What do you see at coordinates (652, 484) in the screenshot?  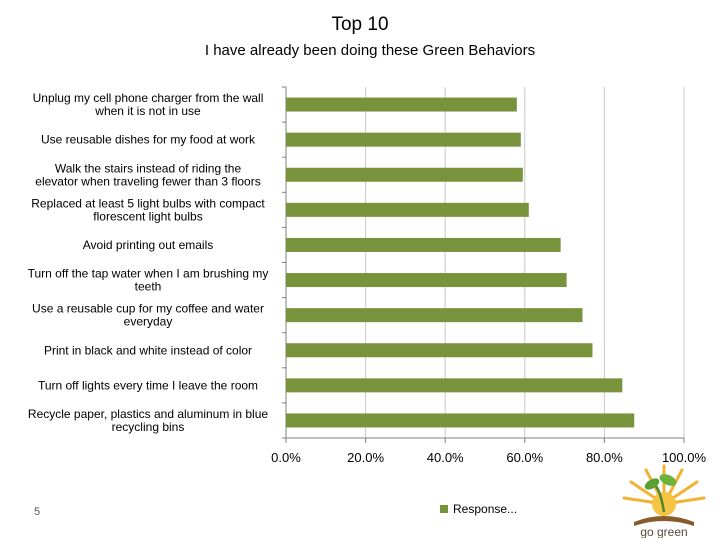 I see `leaf-left-icon` at bounding box center [652, 484].